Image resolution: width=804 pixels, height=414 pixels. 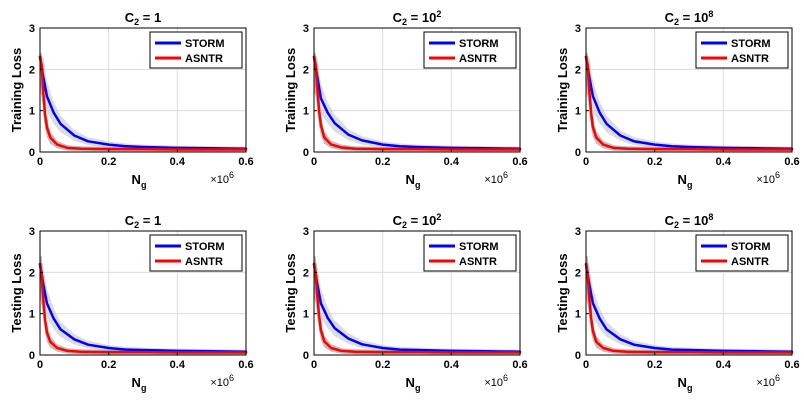 I want to click on panel-title: C2 = 1, so click(x=143, y=18).